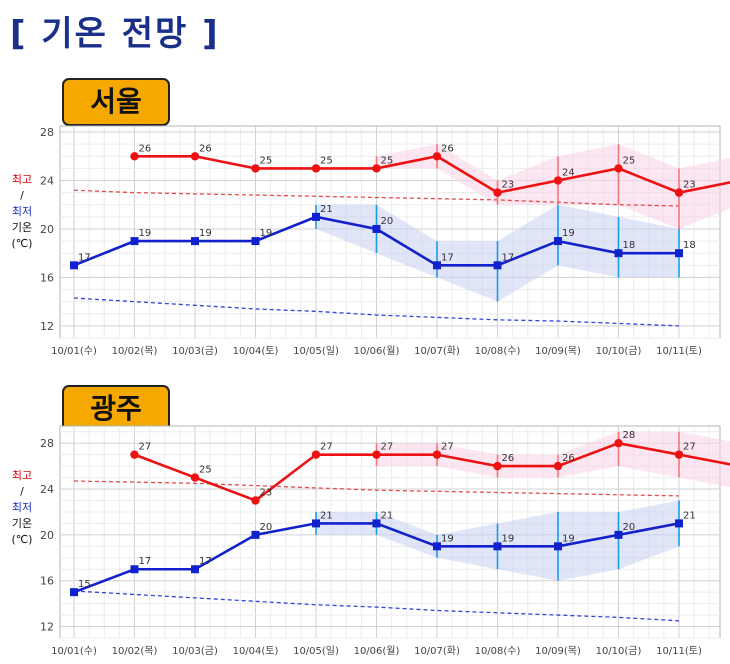 The image size is (730, 664). Describe the element at coordinates (553, 186) in the screenshot. I see `max-range-band` at that location.